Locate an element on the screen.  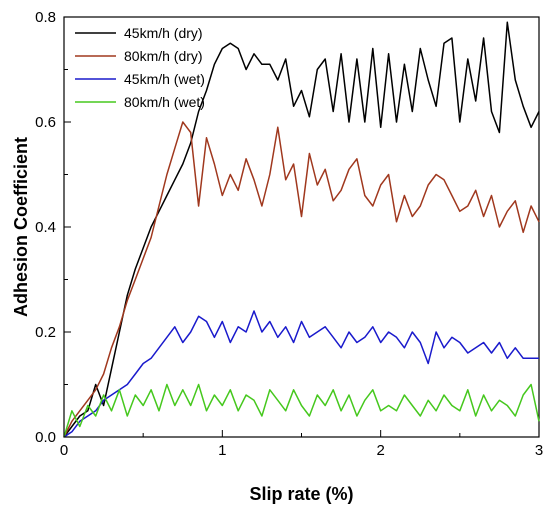
y-tick-label: 0.0 is located at coordinates (45, 437).